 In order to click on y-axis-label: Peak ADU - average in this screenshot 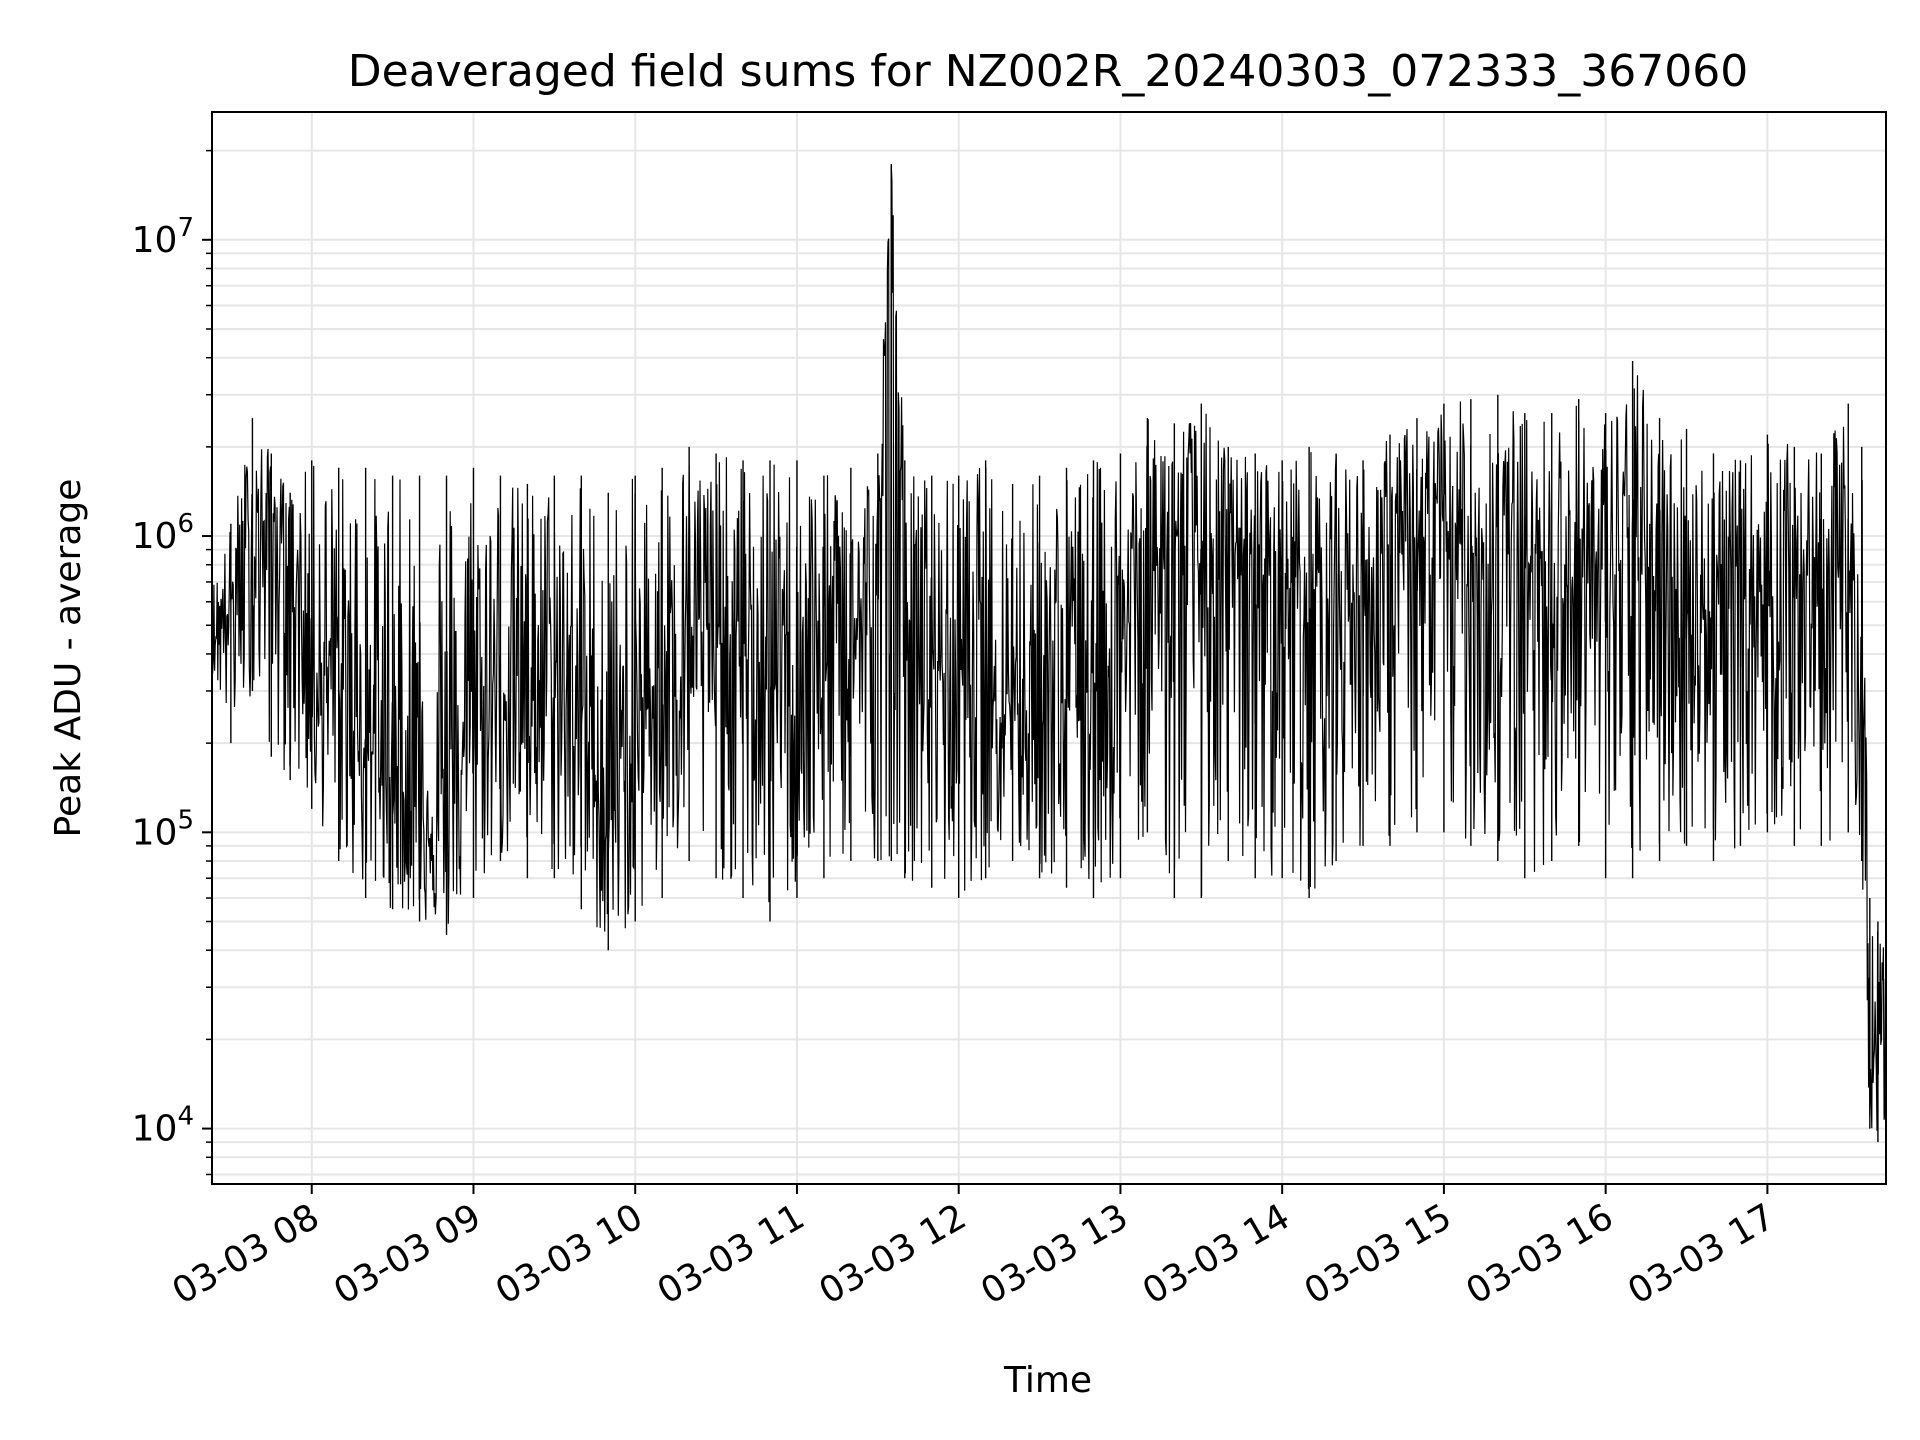, I will do `click(68, 658)`.